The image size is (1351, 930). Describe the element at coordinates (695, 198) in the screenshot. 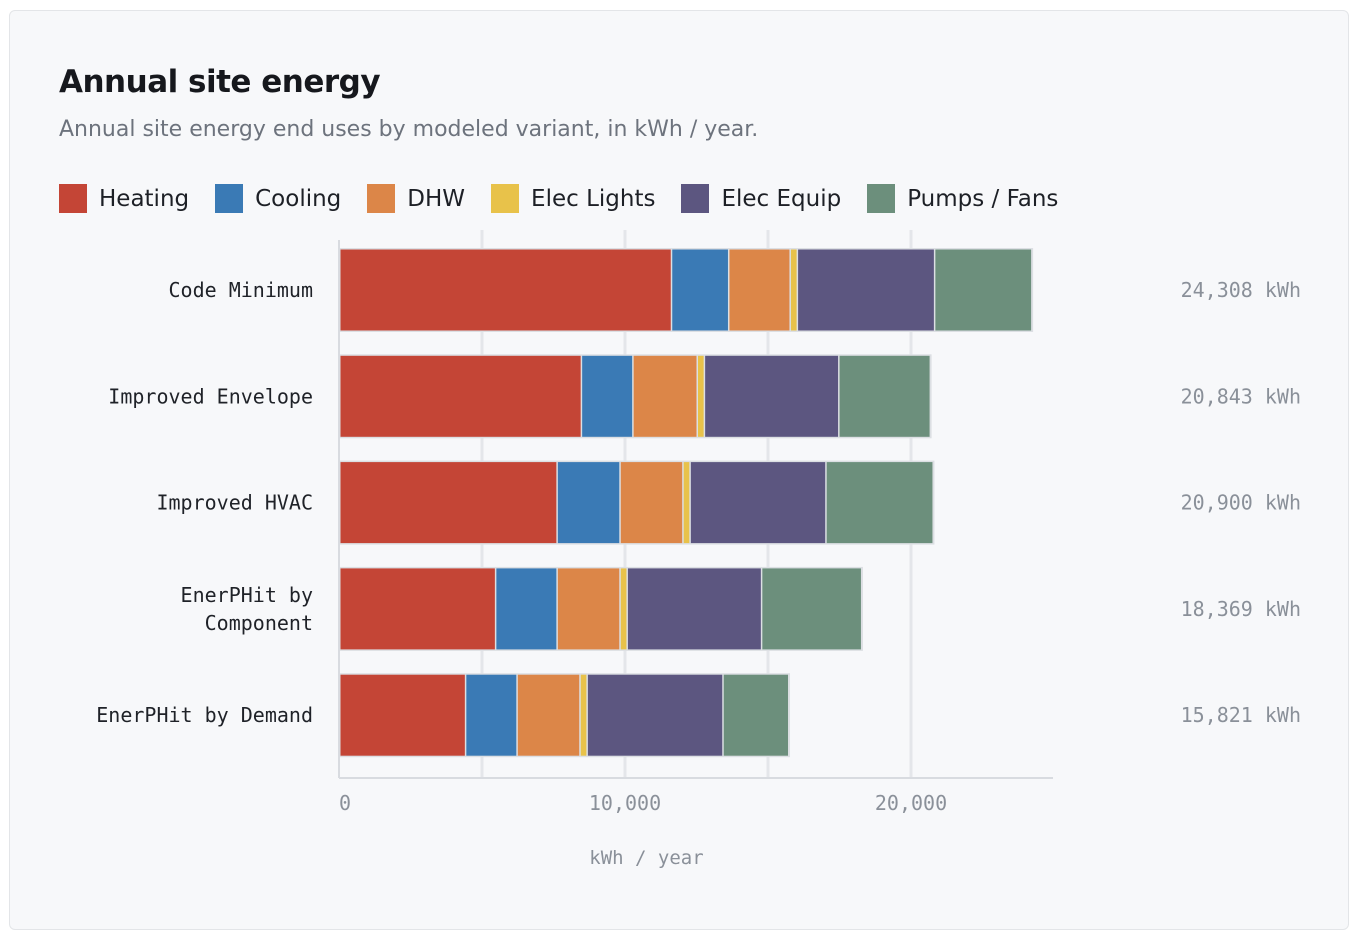

I see `legend-swatch-elec-equip` at that location.